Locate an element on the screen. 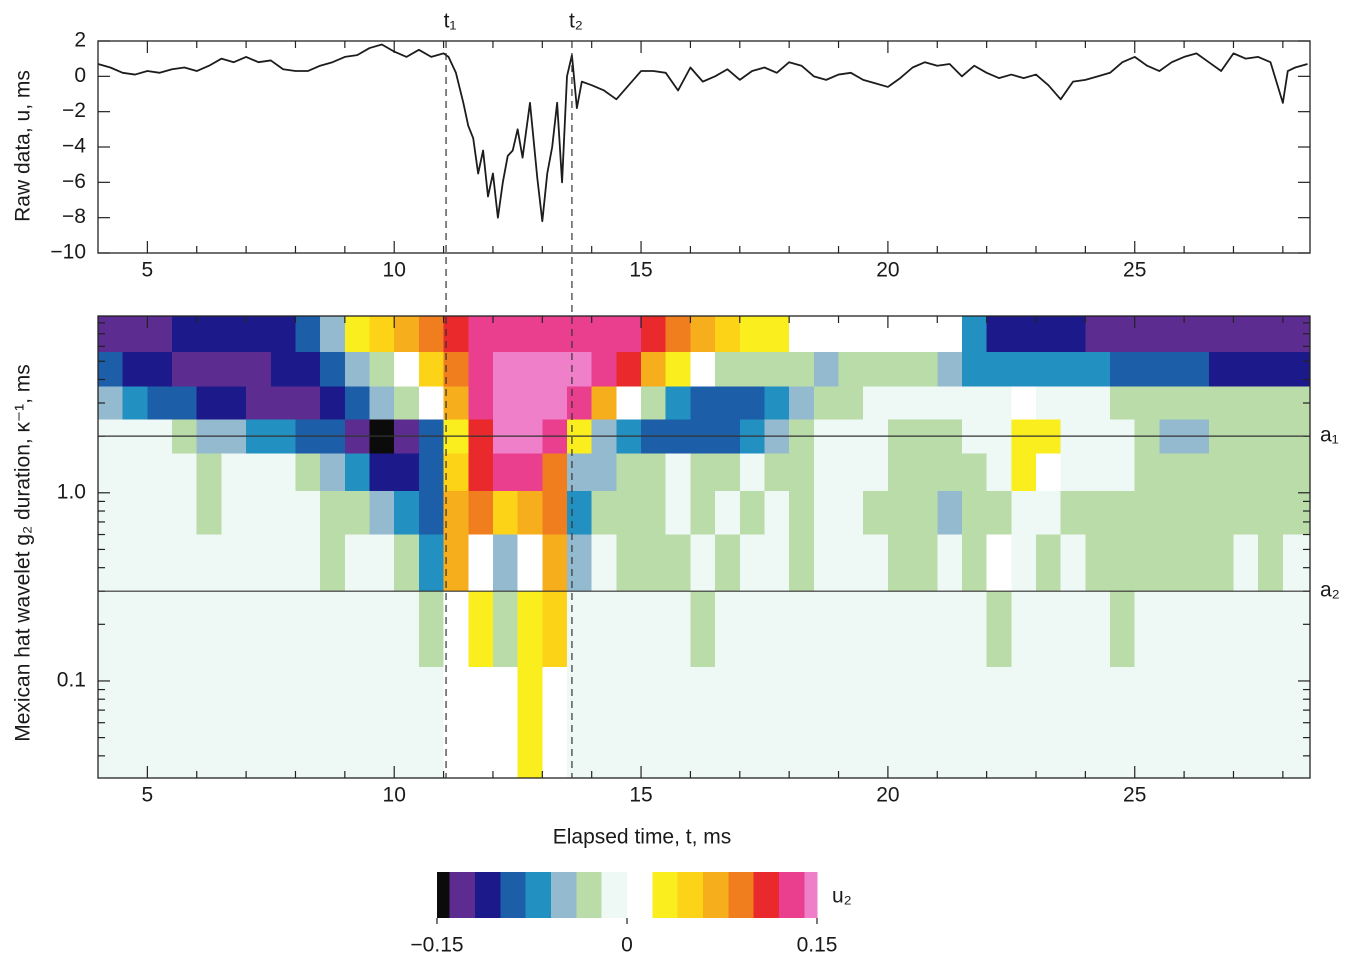 The image size is (1356, 967). reference-label: a₂ is located at coordinates (1330, 590).